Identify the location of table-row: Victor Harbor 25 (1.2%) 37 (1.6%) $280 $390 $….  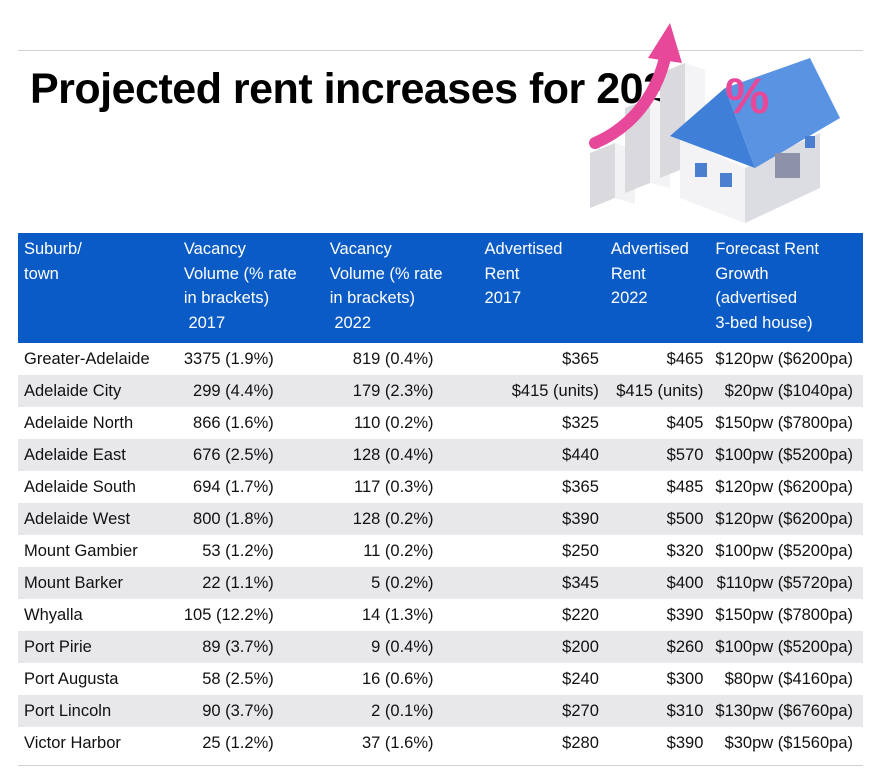
(440, 743).